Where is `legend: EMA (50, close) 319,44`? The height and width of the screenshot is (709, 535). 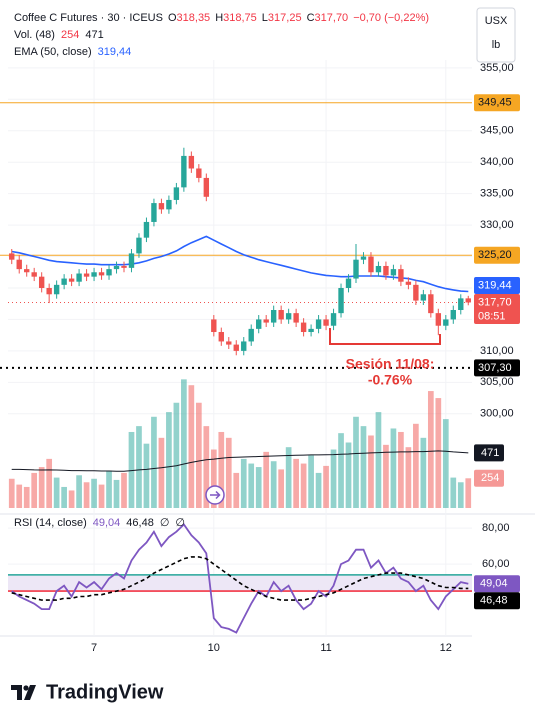 legend: EMA (50, close) 319,44 is located at coordinates (72, 52).